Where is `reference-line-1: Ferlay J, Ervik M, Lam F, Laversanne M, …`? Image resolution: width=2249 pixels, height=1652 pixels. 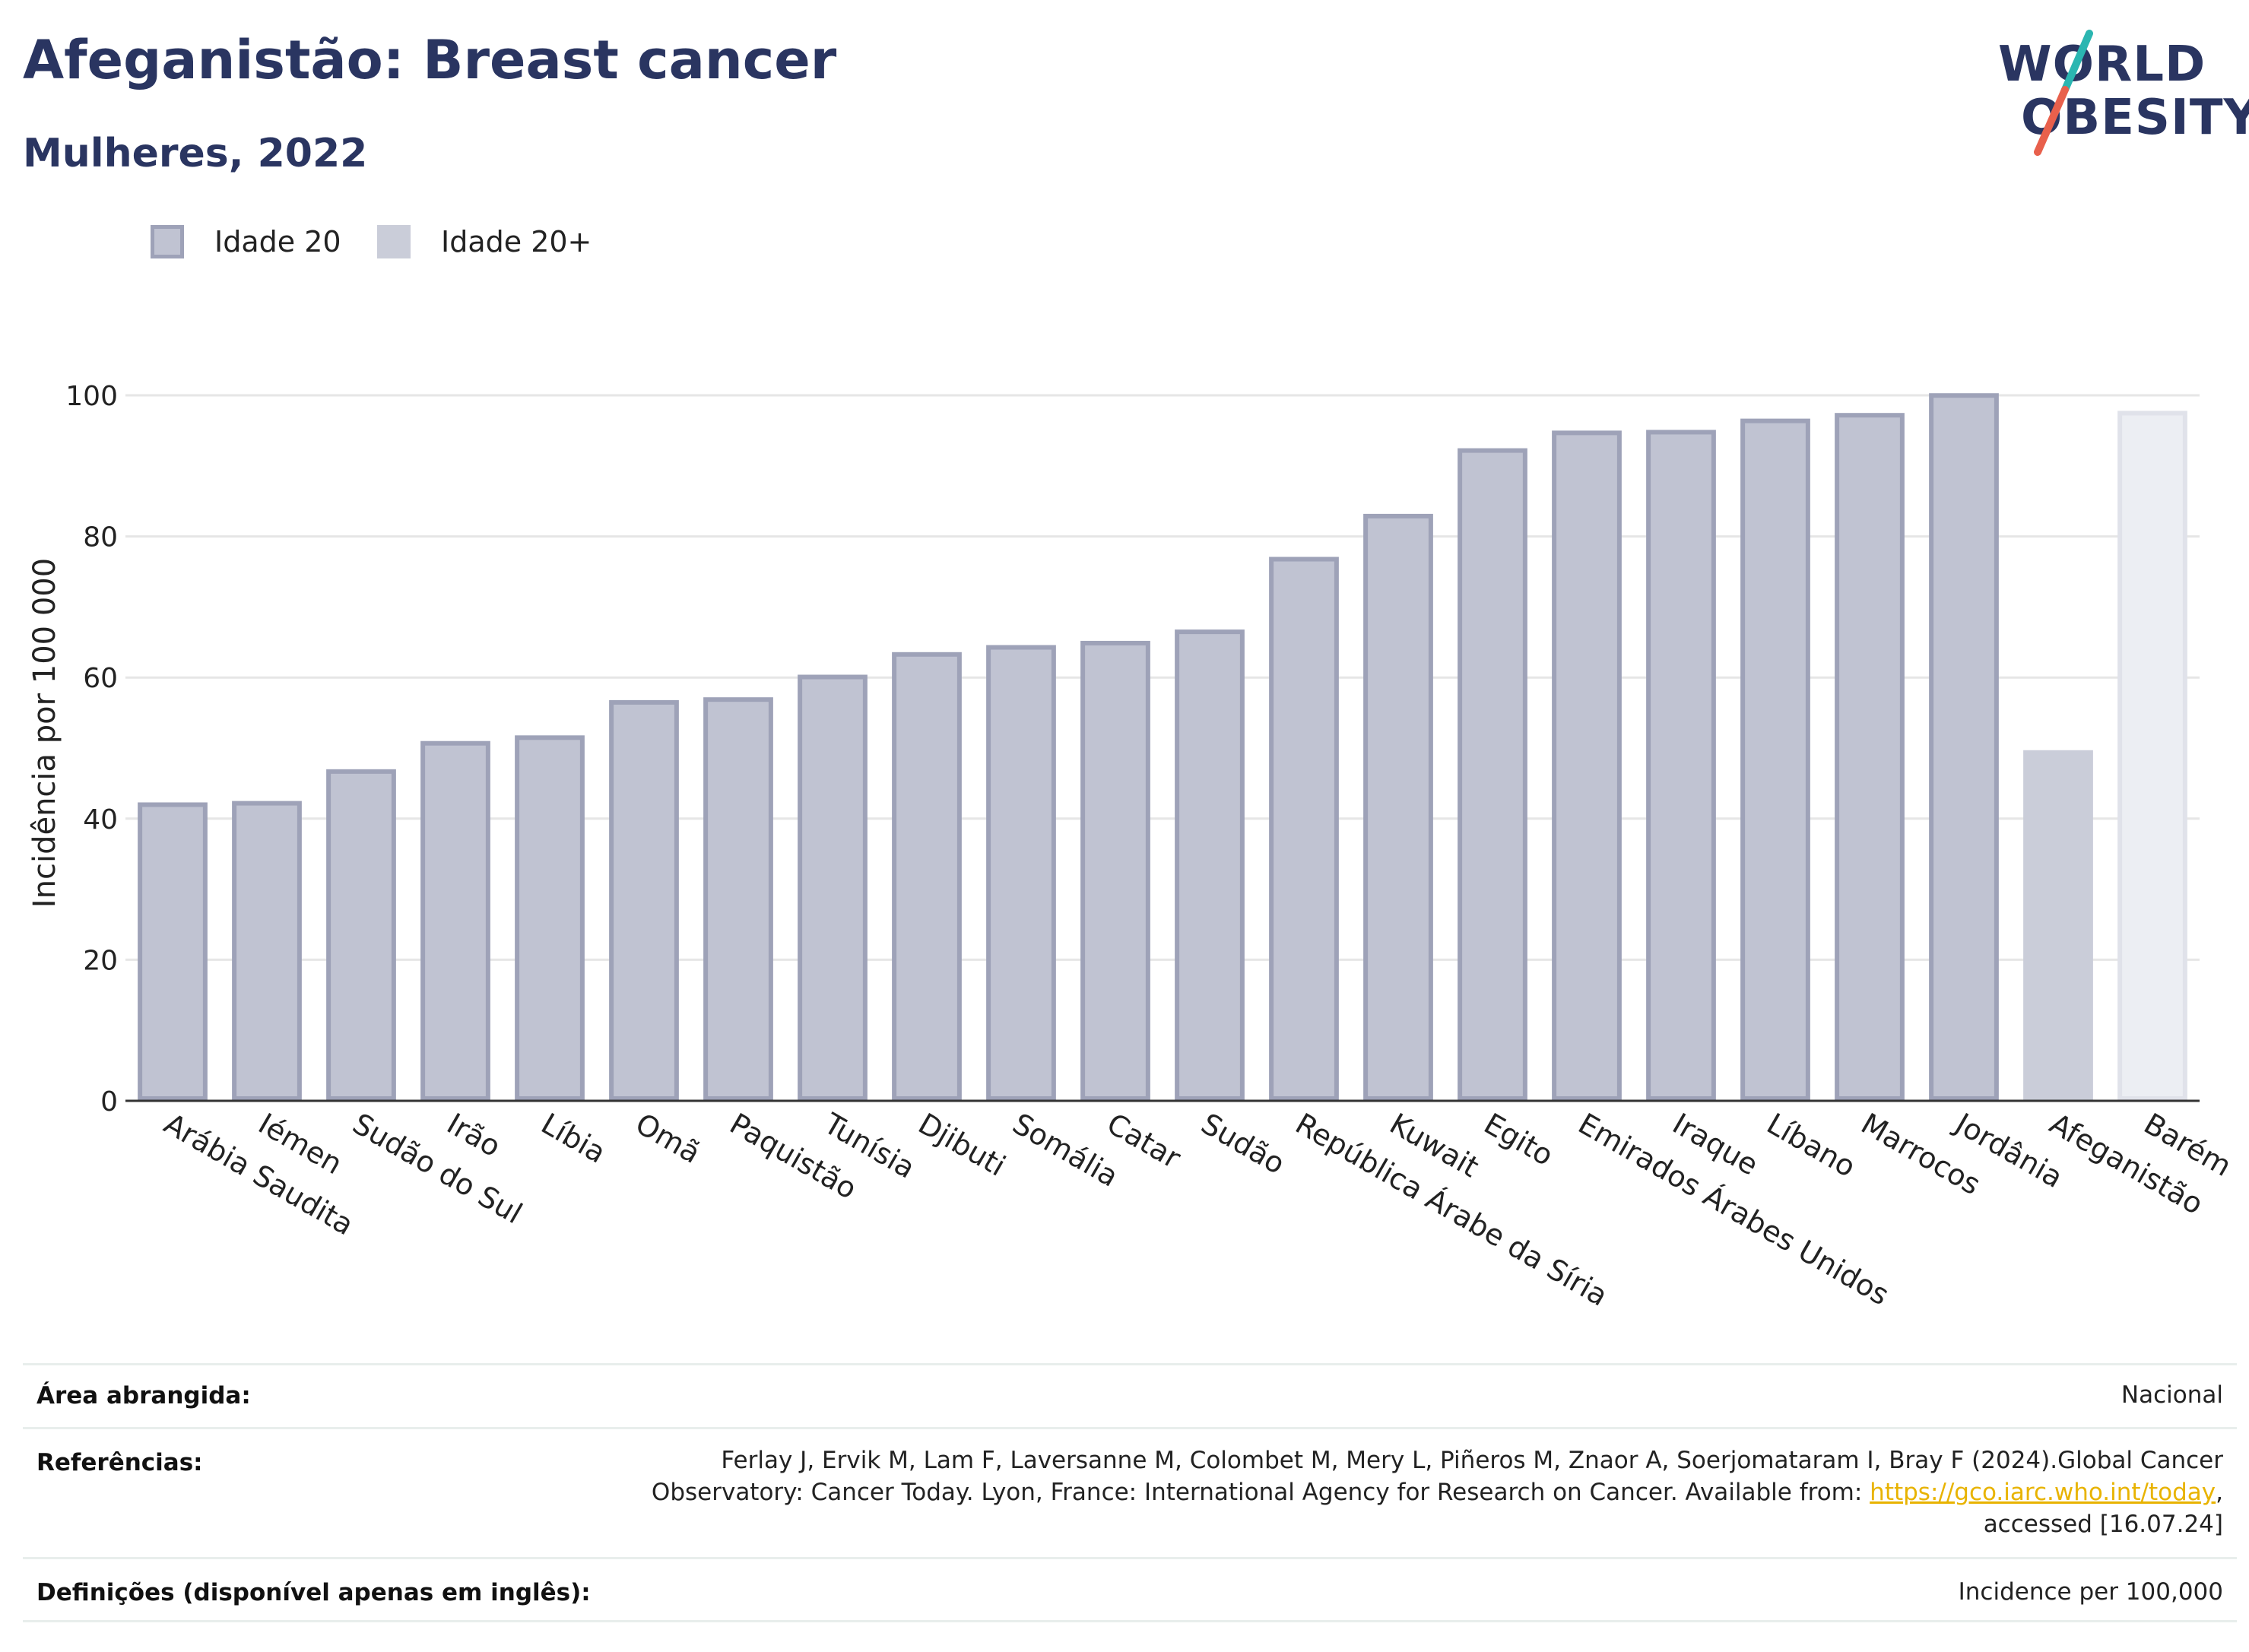 reference-line-1: Ferlay J, Ervik M, Lam F, Laversanne M, … is located at coordinates (1472, 1460).